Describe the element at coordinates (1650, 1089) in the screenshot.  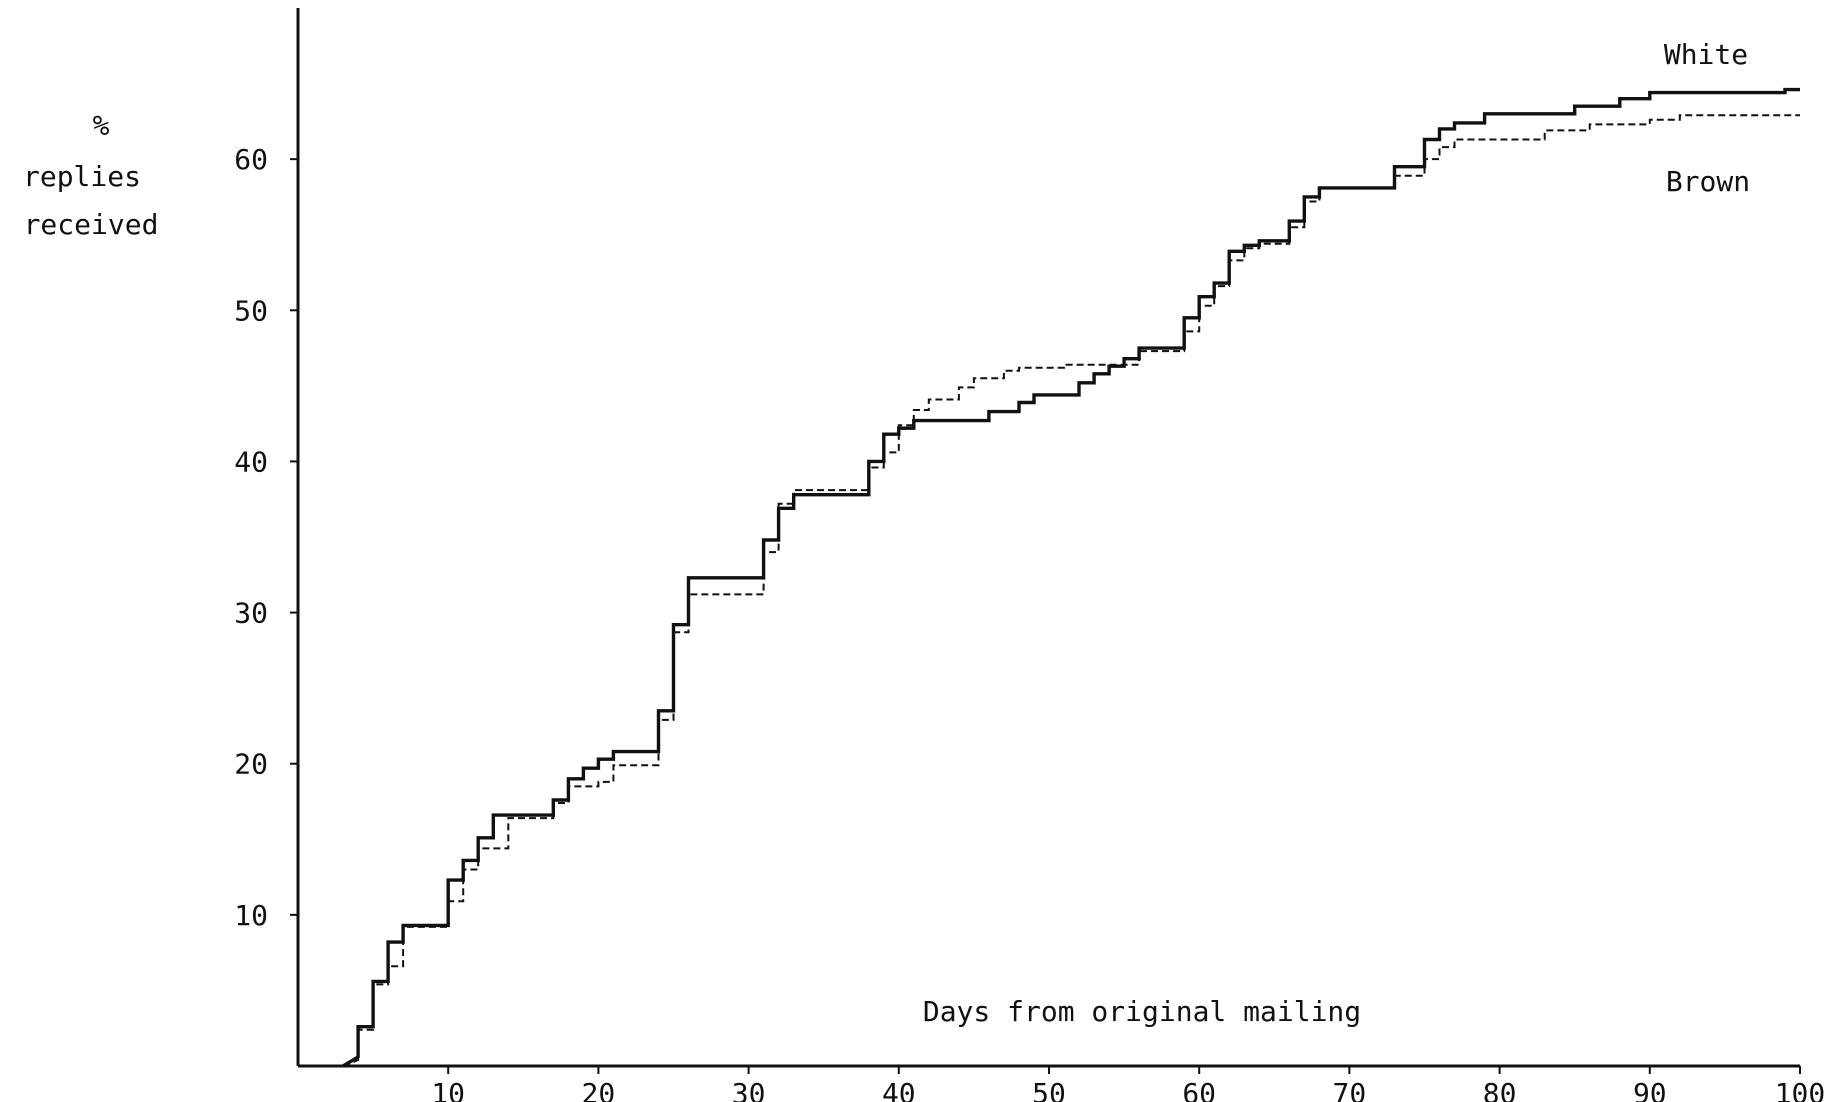
I see `x-tick-label: 90` at that location.